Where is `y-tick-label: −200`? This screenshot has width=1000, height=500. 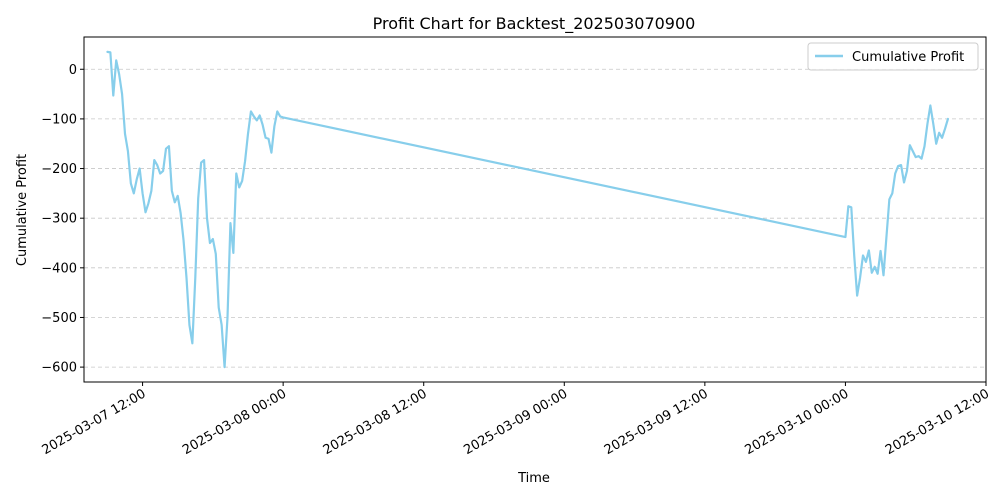
y-tick-label: −200 is located at coordinates (59, 169).